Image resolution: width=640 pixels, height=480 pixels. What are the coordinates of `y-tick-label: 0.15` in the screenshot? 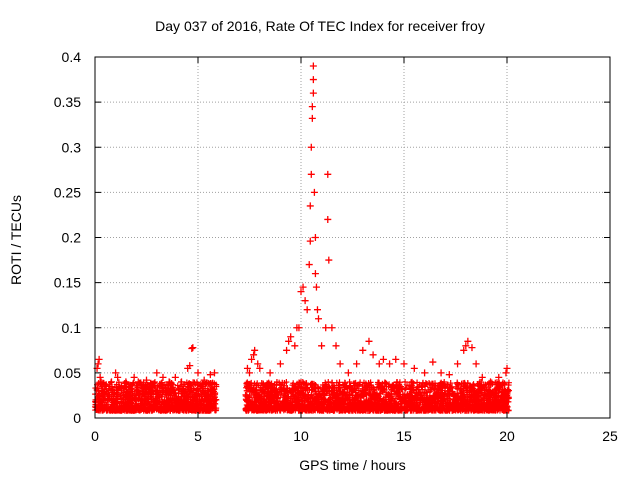 It's located at (67, 283).